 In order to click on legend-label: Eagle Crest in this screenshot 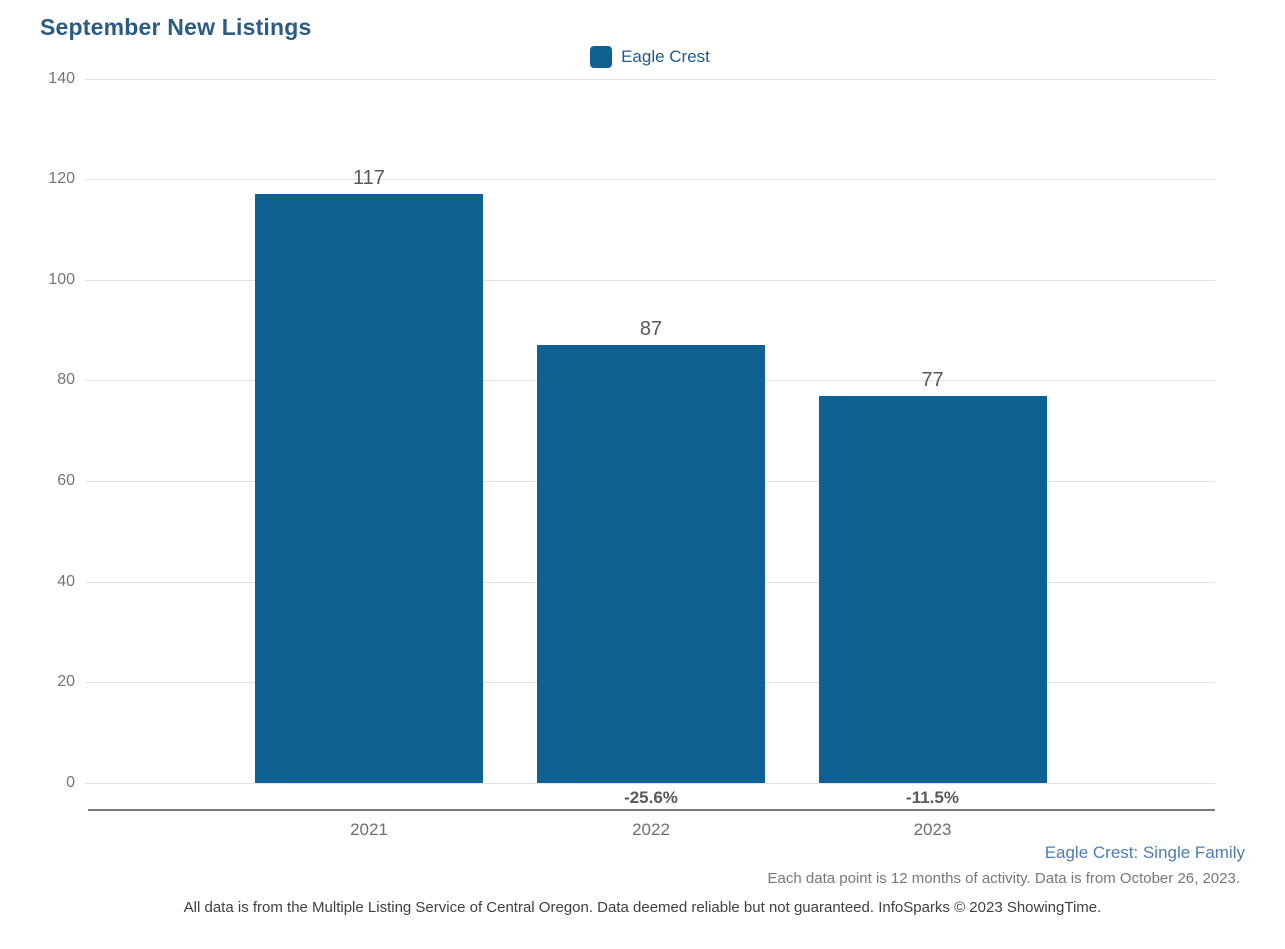, I will do `click(665, 56)`.